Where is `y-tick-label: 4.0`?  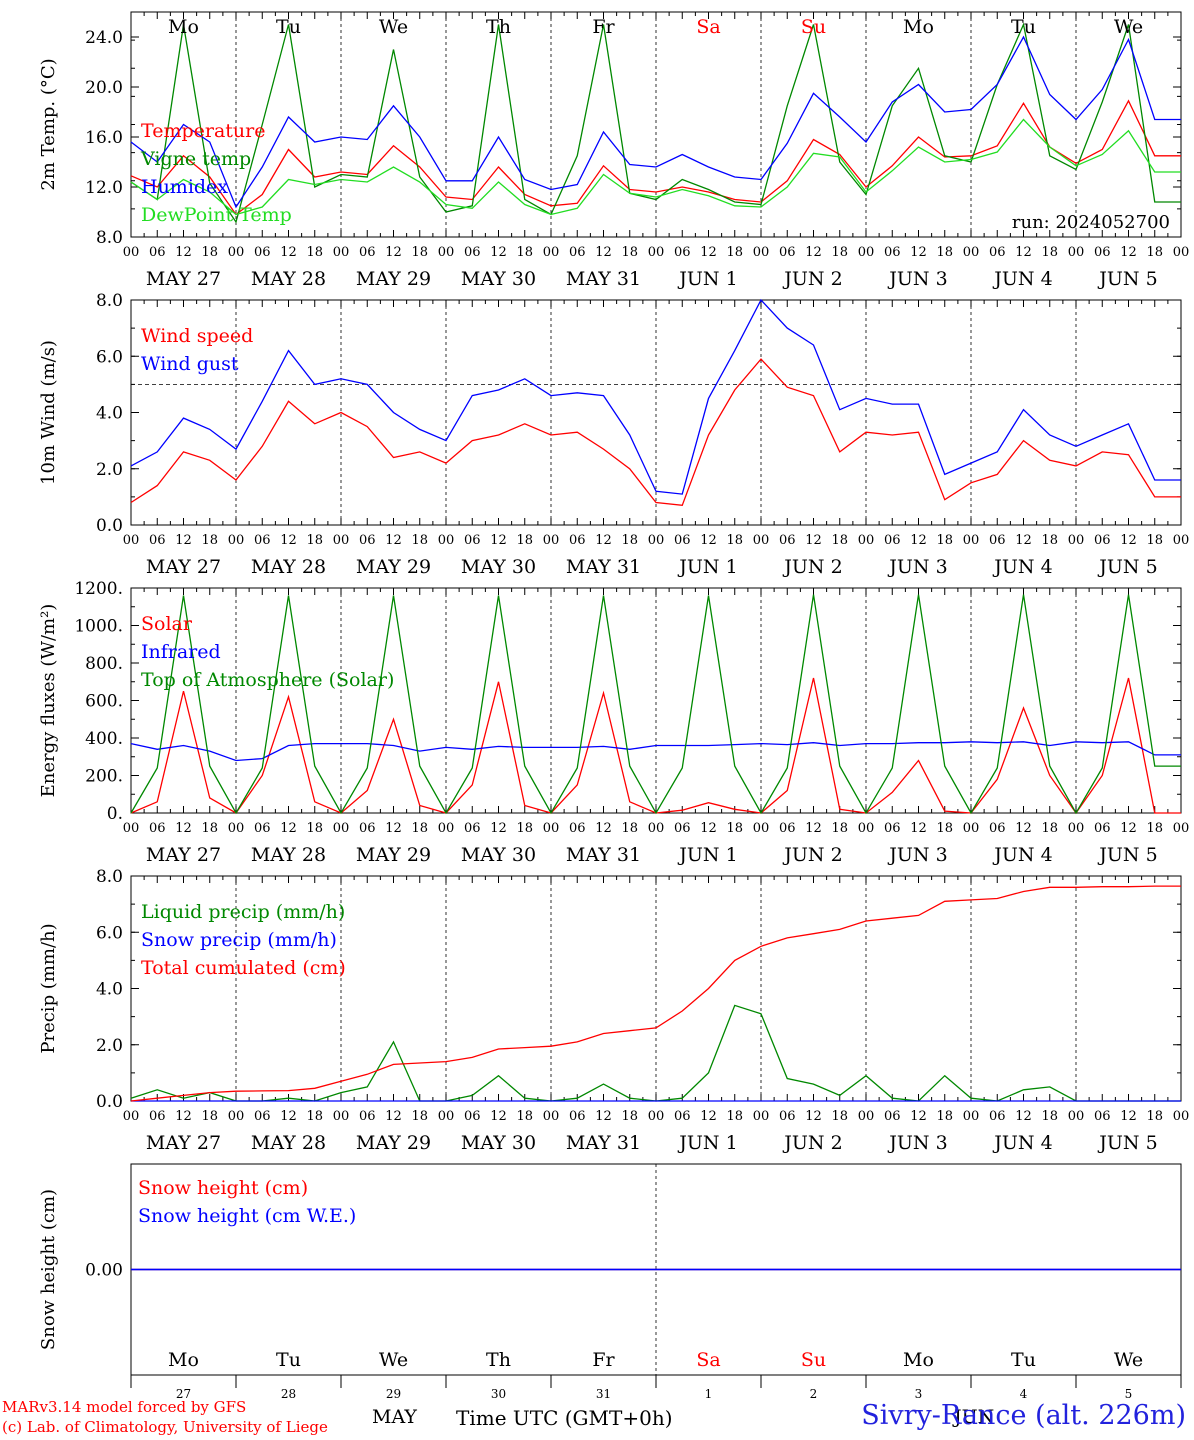 y-tick-label: 4.0 is located at coordinates (109, 990).